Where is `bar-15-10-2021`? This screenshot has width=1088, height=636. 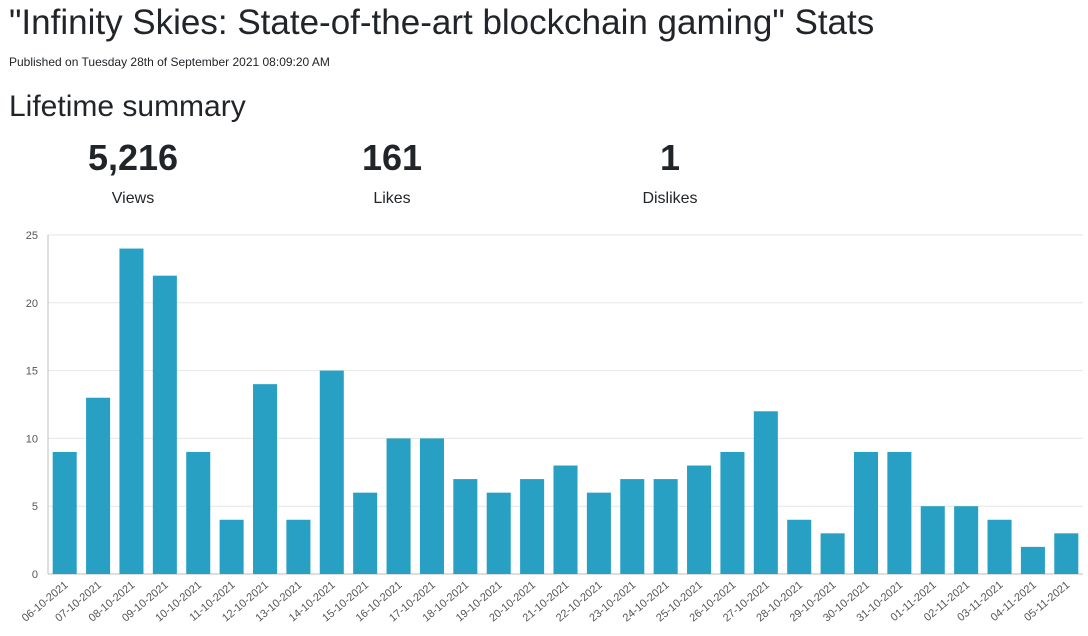
bar-15-10-2021 is located at coordinates (365, 533).